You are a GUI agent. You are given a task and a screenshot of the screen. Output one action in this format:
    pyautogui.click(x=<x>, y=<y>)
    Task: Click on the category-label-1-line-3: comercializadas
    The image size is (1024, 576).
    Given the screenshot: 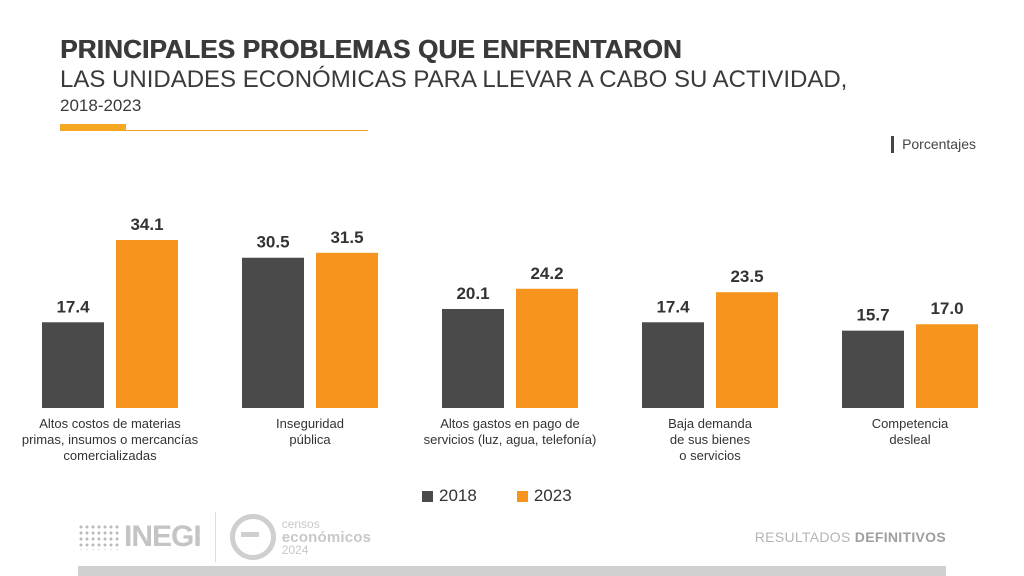 What is the action you would take?
    pyautogui.click(x=110, y=455)
    